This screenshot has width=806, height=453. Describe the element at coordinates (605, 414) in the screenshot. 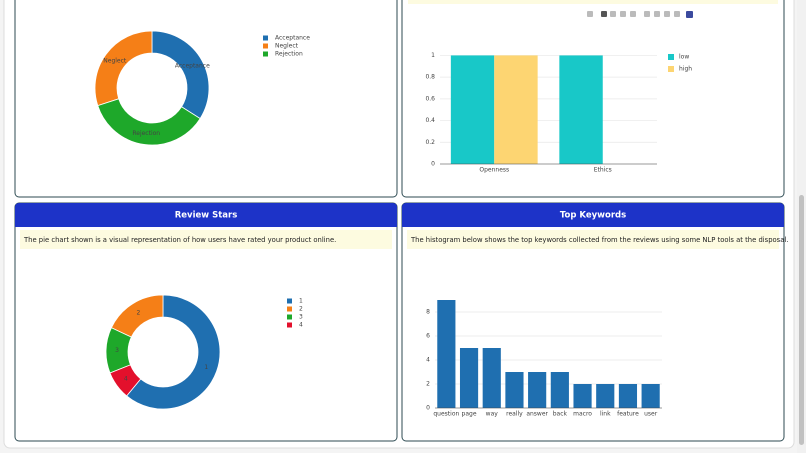

I see `x-tick-label: link` at that location.